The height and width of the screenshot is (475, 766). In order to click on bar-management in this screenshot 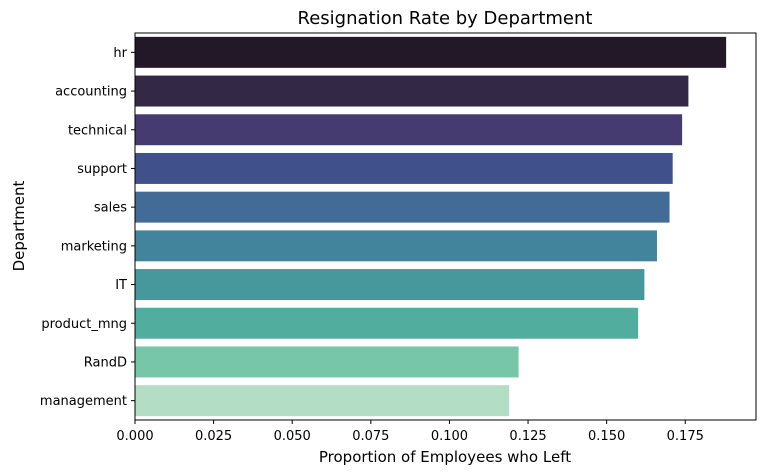, I will do `click(322, 401)`.